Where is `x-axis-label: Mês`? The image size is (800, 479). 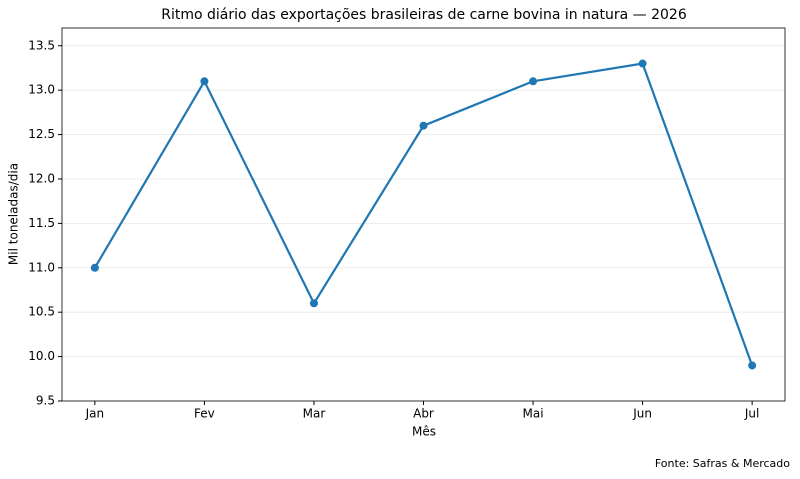
x-axis-label: Mês is located at coordinates (424, 432).